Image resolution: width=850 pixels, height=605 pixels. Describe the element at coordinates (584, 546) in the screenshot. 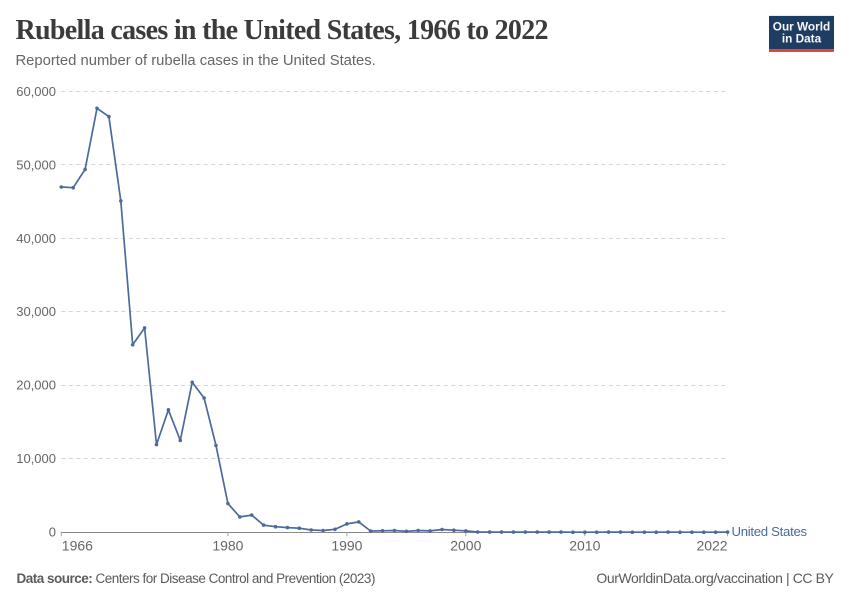

I see `svg-text: 2010` at that location.